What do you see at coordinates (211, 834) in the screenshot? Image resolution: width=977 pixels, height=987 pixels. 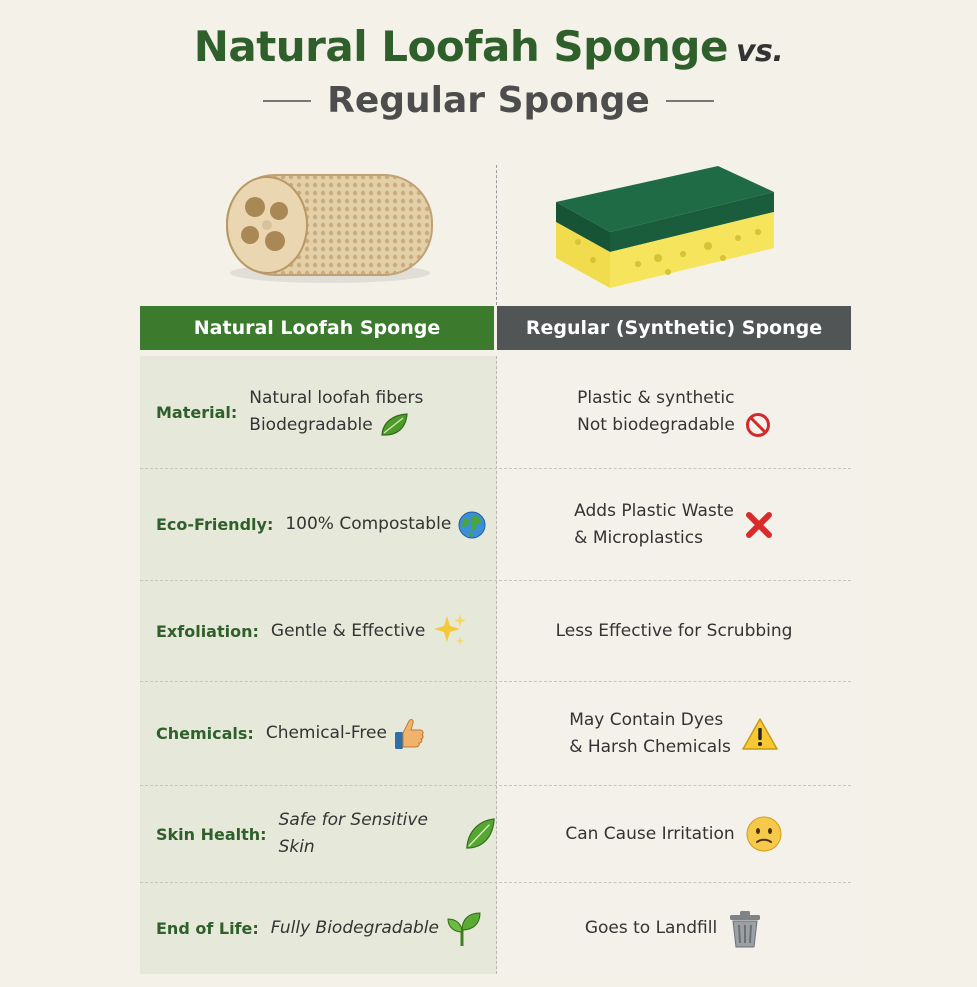 I see `row-label: Skin Health:` at bounding box center [211, 834].